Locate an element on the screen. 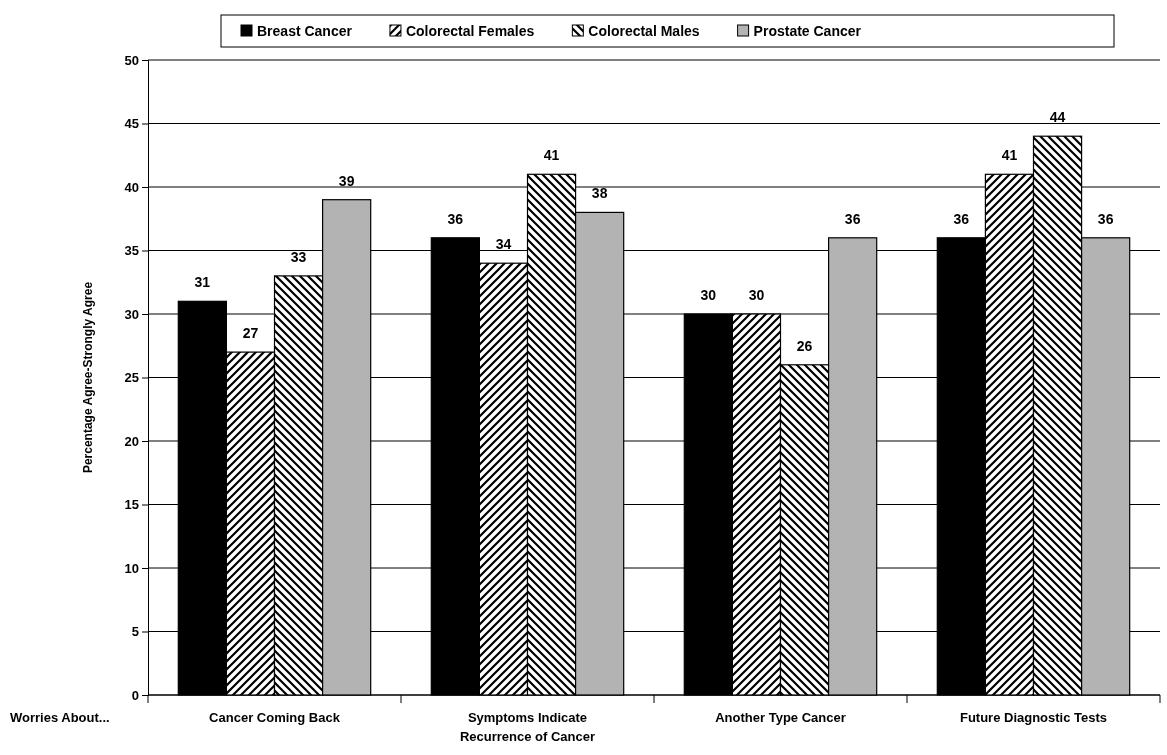 The width and height of the screenshot is (1167, 755). legend-label: Breast Cancer is located at coordinates (305, 31).